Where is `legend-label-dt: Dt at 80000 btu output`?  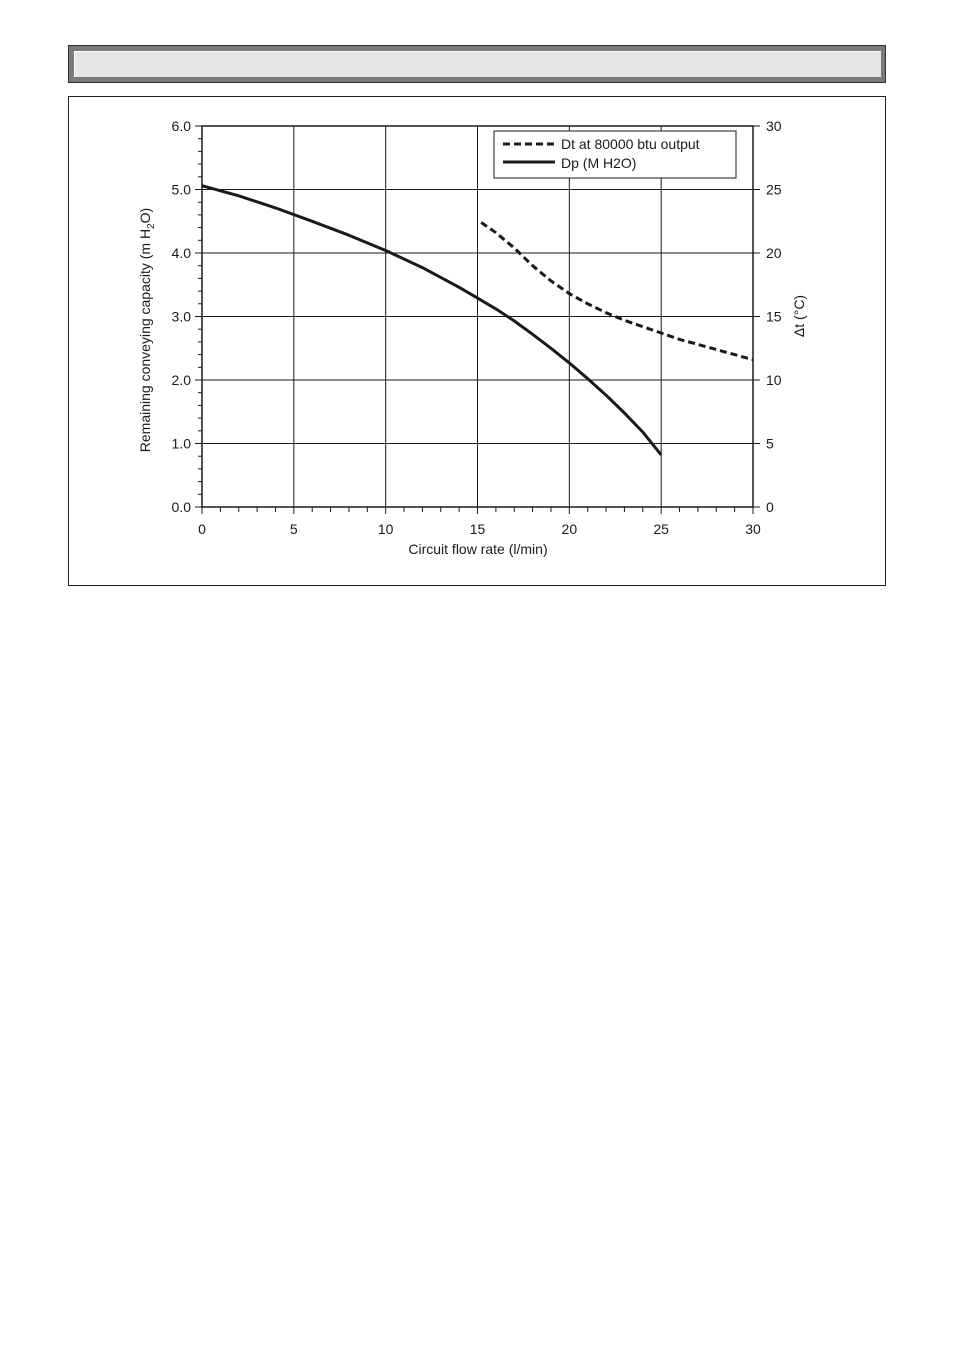
legend-label-dt: Dt at 80000 btu output is located at coordinates (630, 144).